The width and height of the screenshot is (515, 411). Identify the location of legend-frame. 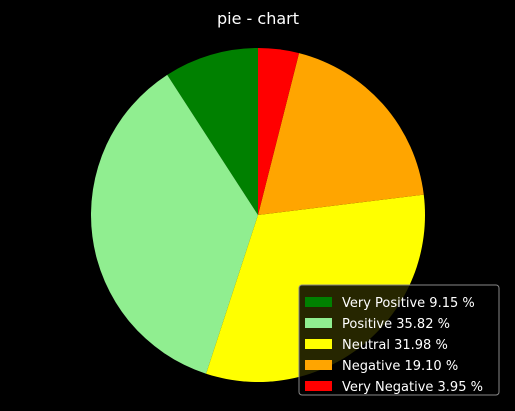
(399, 340).